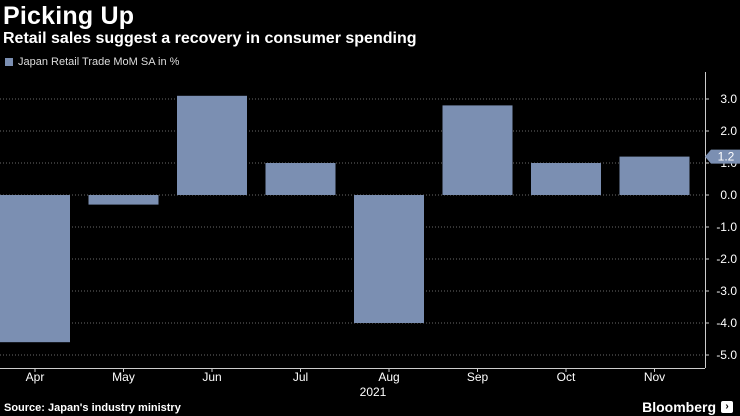  Describe the element at coordinates (69, 16) in the screenshot. I see `chart-title: Picking Up` at that location.